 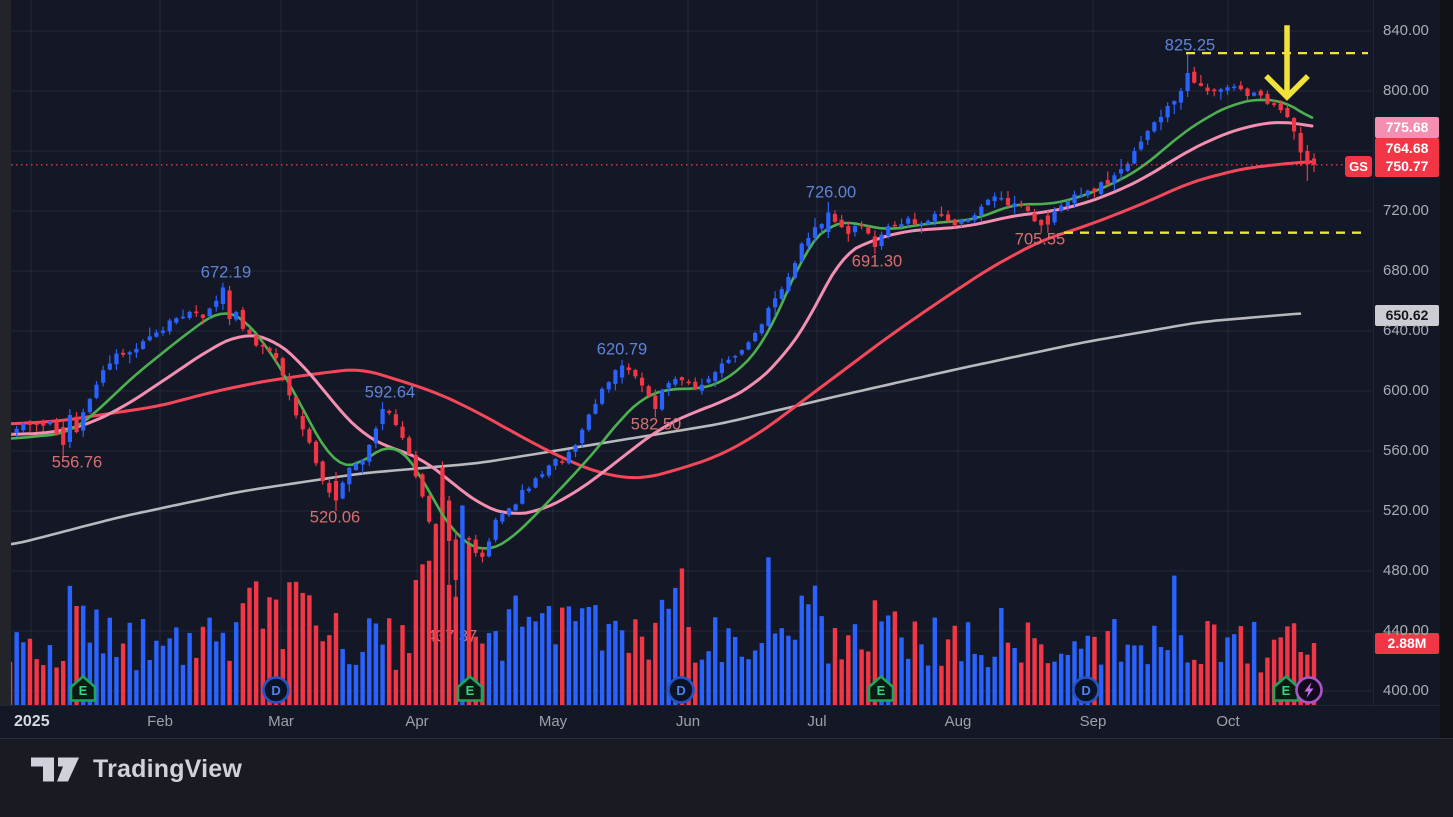 What do you see at coordinates (390, 392) in the screenshot?
I see `price-annotation: 592.64` at bounding box center [390, 392].